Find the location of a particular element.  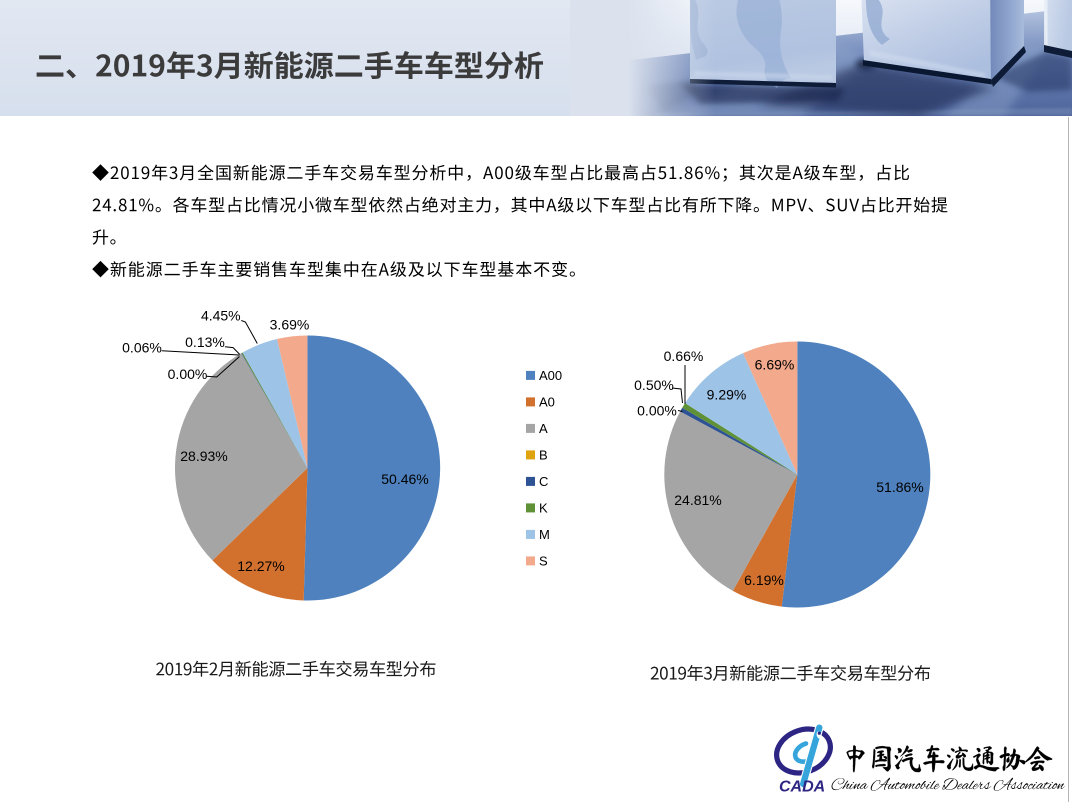

svg-text: 6.69% is located at coordinates (775, 364).